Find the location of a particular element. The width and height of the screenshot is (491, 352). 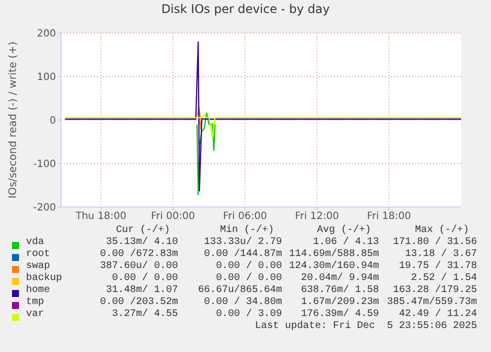

text: 163.28 /179.25 is located at coordinates (434, 290).